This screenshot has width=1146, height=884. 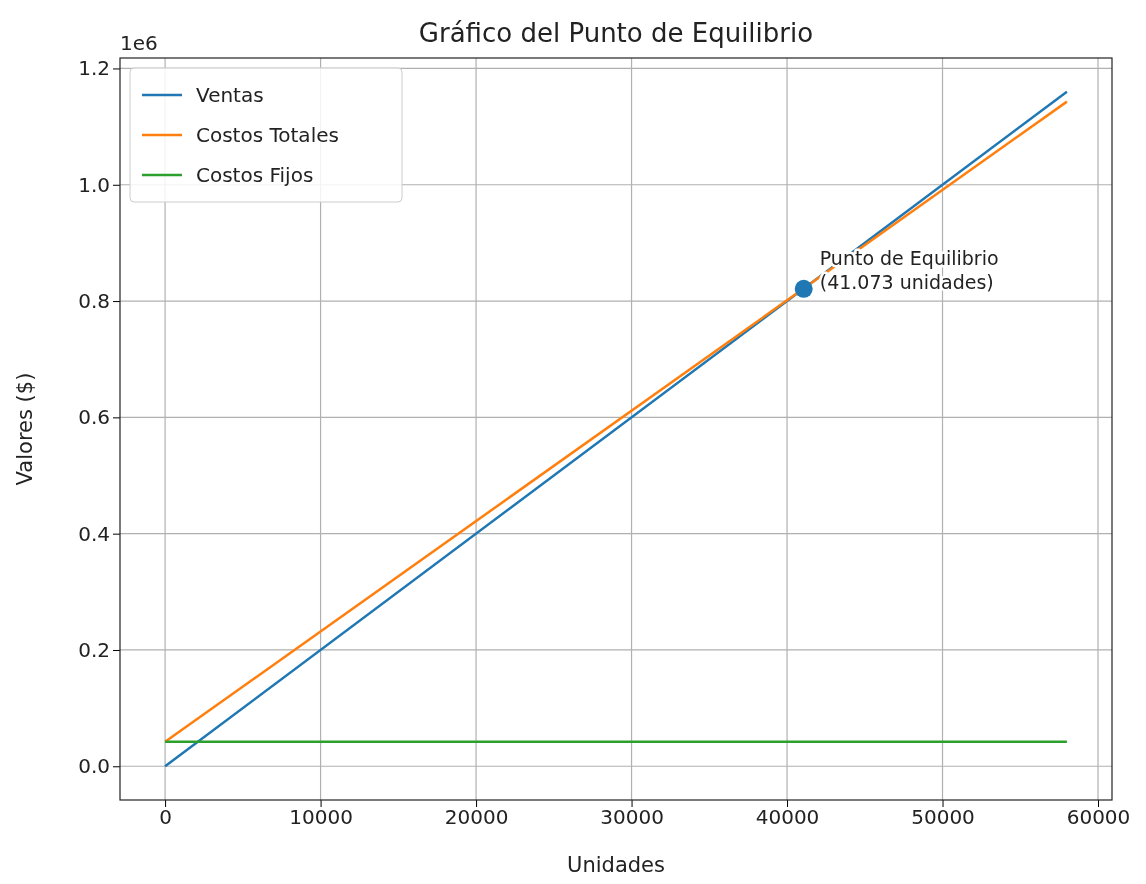 I want to click on y-tick-label: 0.4, so click(x=94, y=533).